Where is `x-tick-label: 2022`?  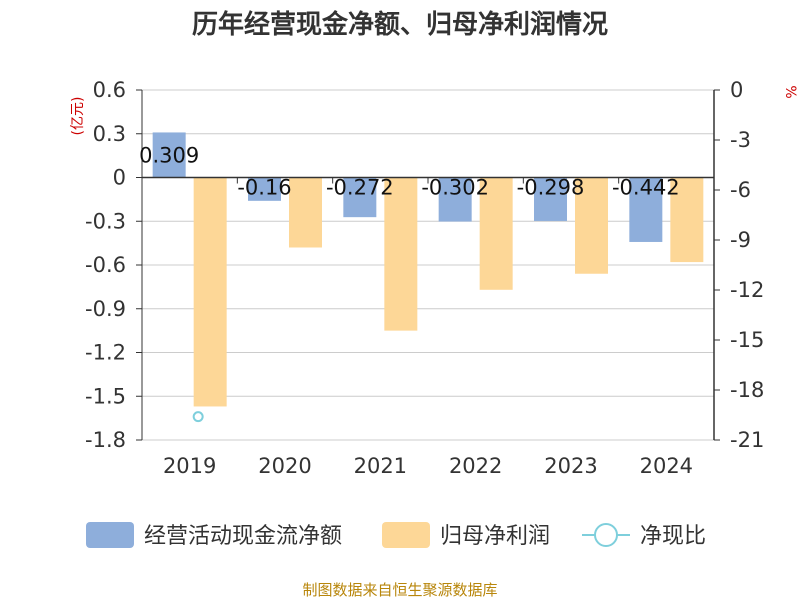
x-tick-label: 2022 is located at coordinates (475, 466).